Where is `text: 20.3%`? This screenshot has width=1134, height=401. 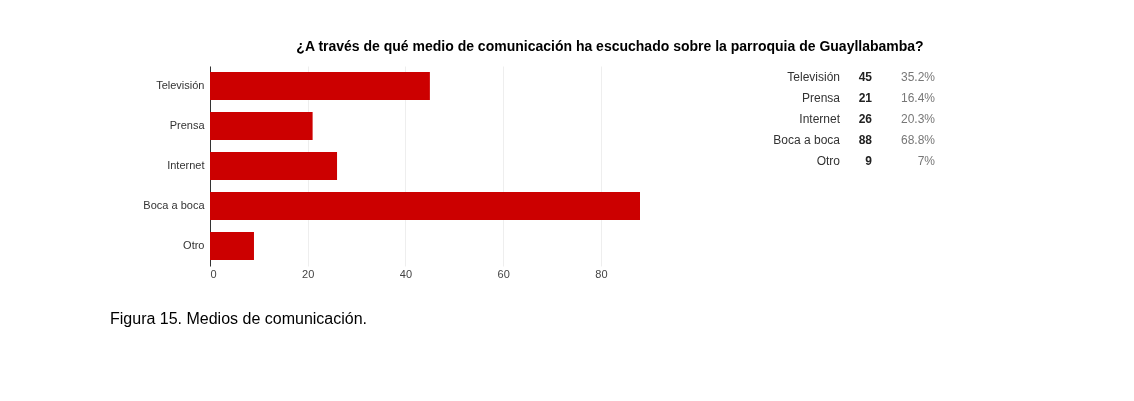
text: 20.3% is located at coordinates (918, 118).